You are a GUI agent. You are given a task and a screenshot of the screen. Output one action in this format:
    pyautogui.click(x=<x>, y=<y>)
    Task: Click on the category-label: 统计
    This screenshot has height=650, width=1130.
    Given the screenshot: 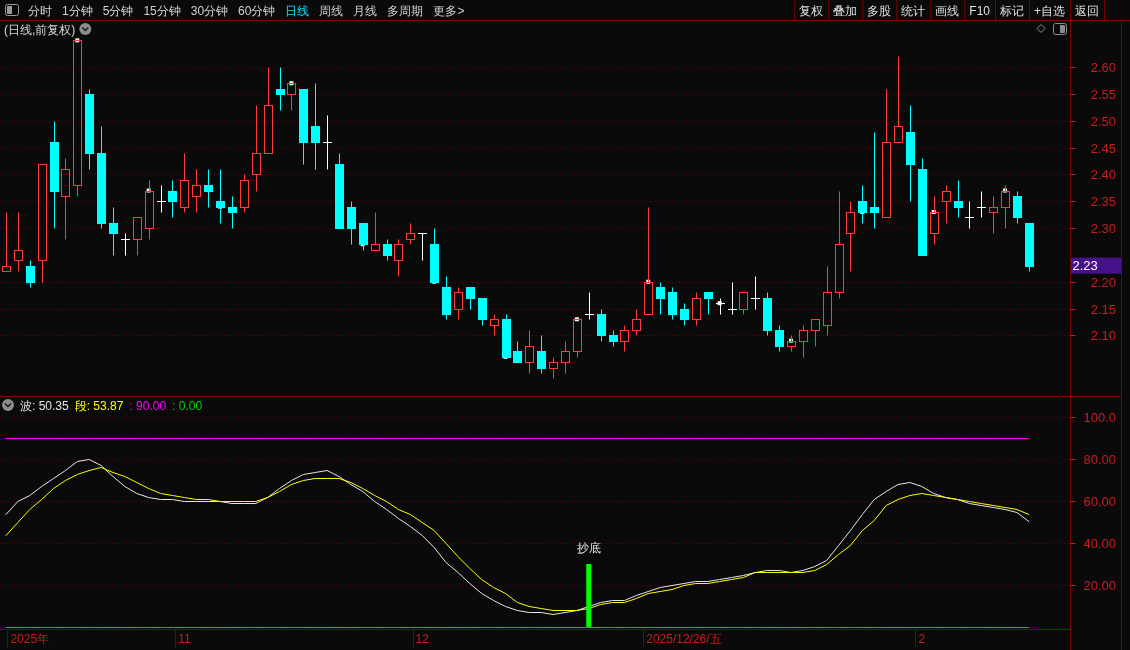 What is the action you would take?
    pyautogui.click(x=913, y=11)
    